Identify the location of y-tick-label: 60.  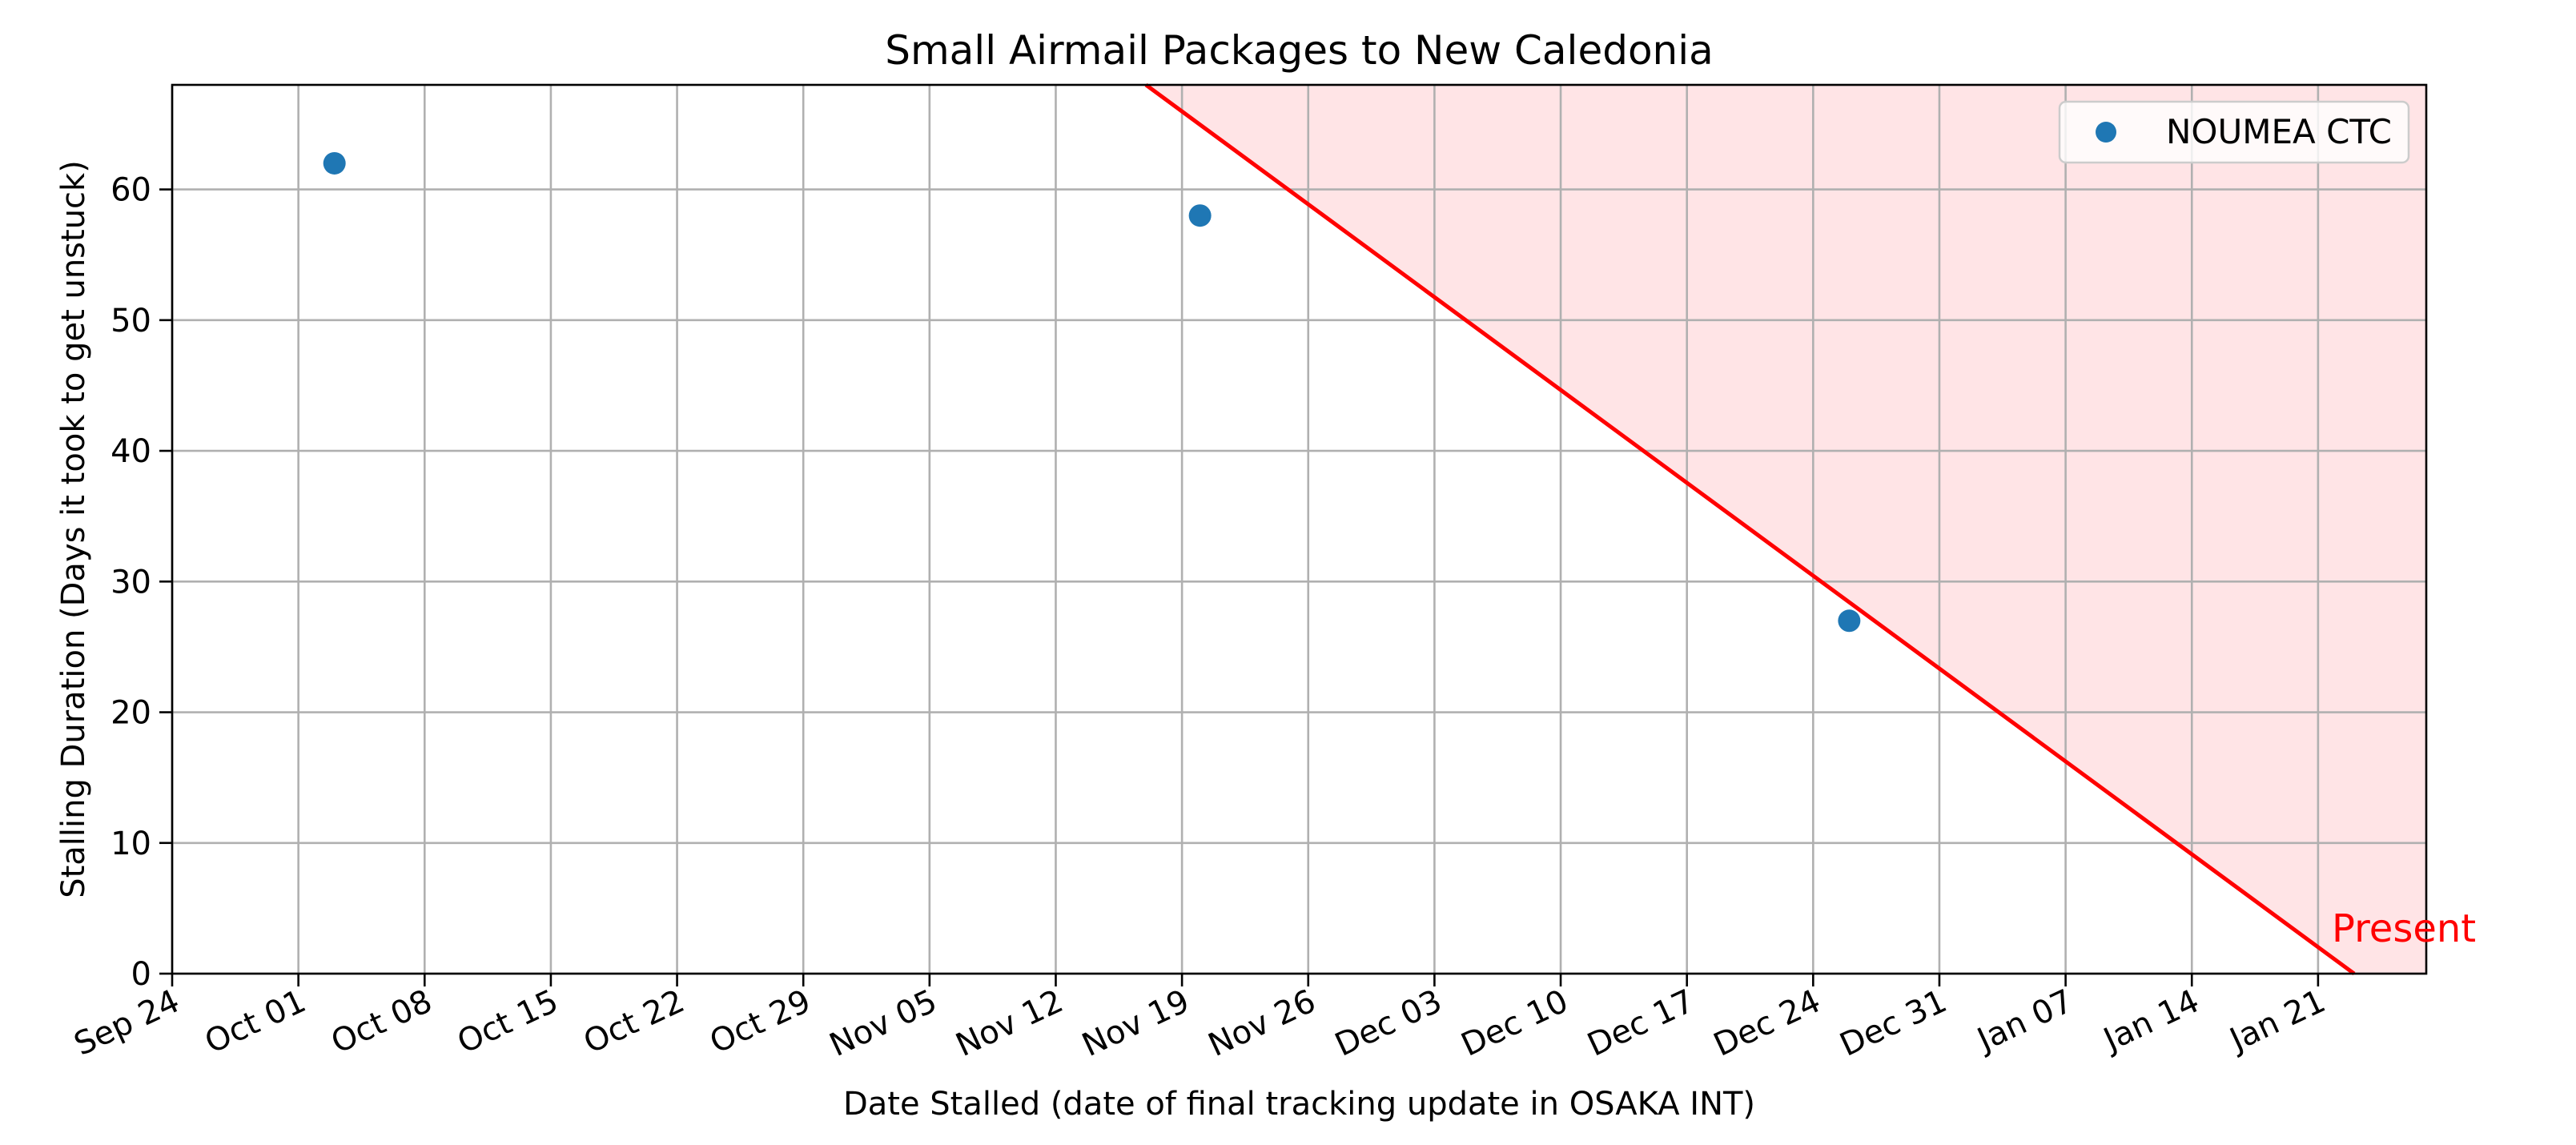
(131, 191).